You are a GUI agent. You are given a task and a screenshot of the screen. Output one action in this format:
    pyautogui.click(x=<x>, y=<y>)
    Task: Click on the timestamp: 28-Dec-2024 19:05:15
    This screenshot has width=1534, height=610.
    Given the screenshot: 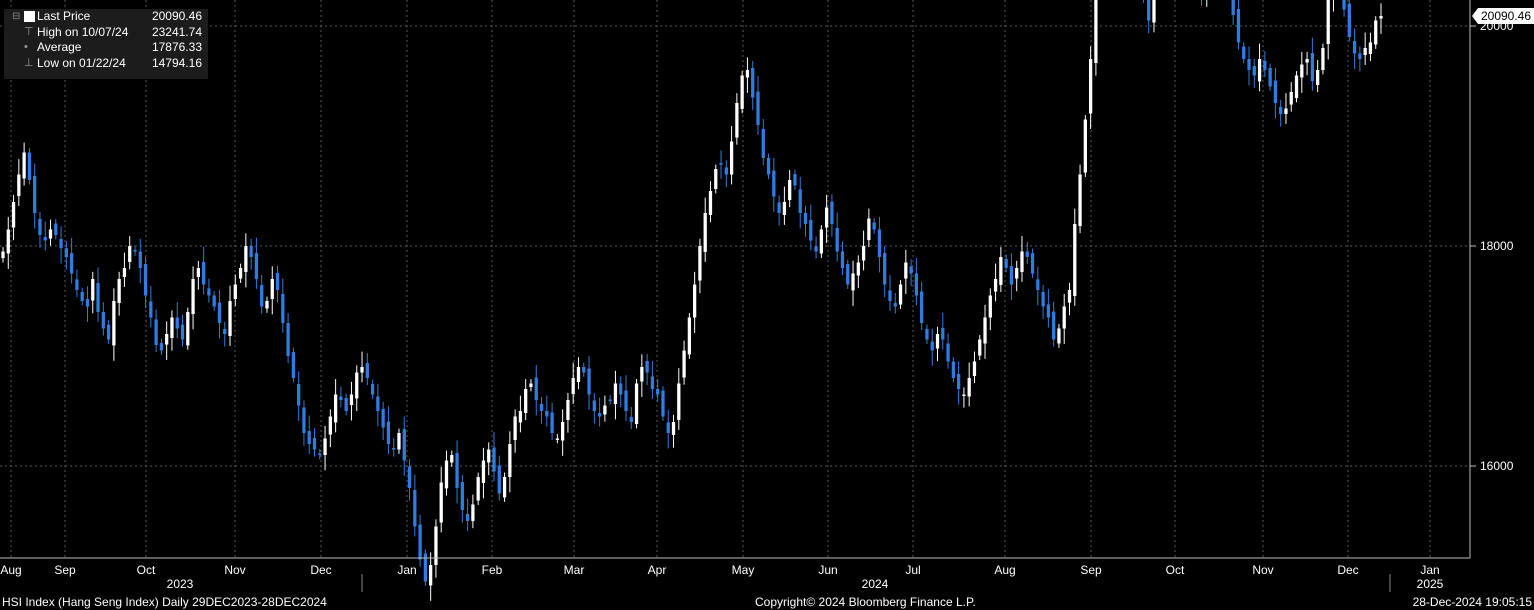 What is the action you would take?
    pyautogui.click(x=1472, y=602)
    